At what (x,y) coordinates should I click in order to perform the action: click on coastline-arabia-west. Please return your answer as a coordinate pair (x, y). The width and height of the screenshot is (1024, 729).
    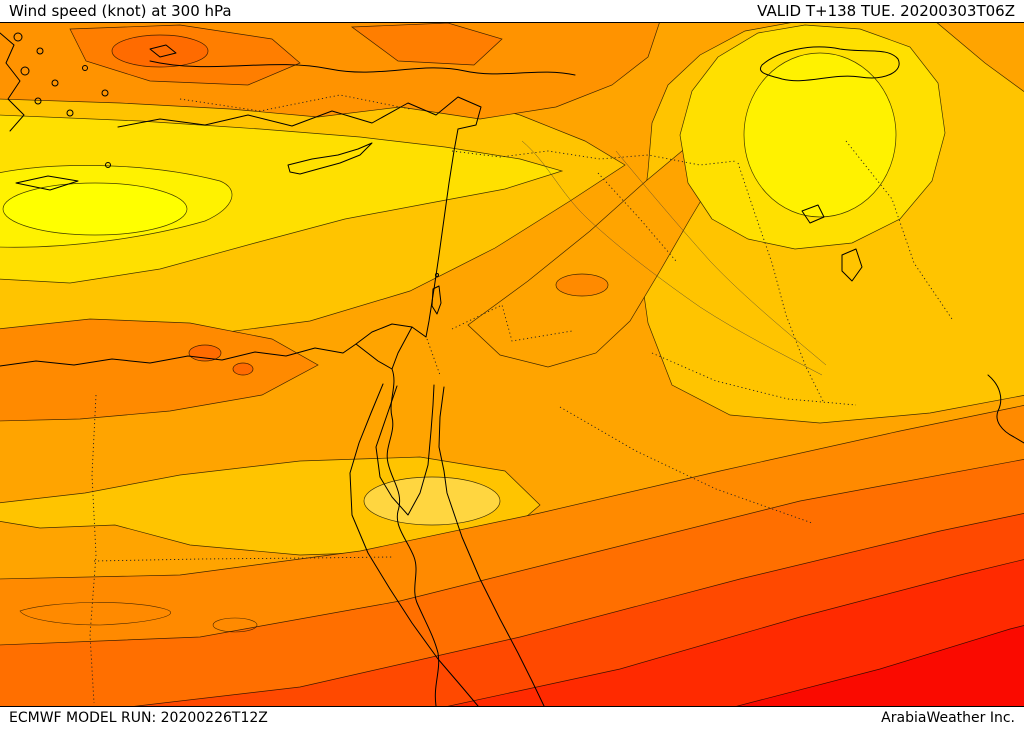
    Looking at the image, I should click on (491, 546).